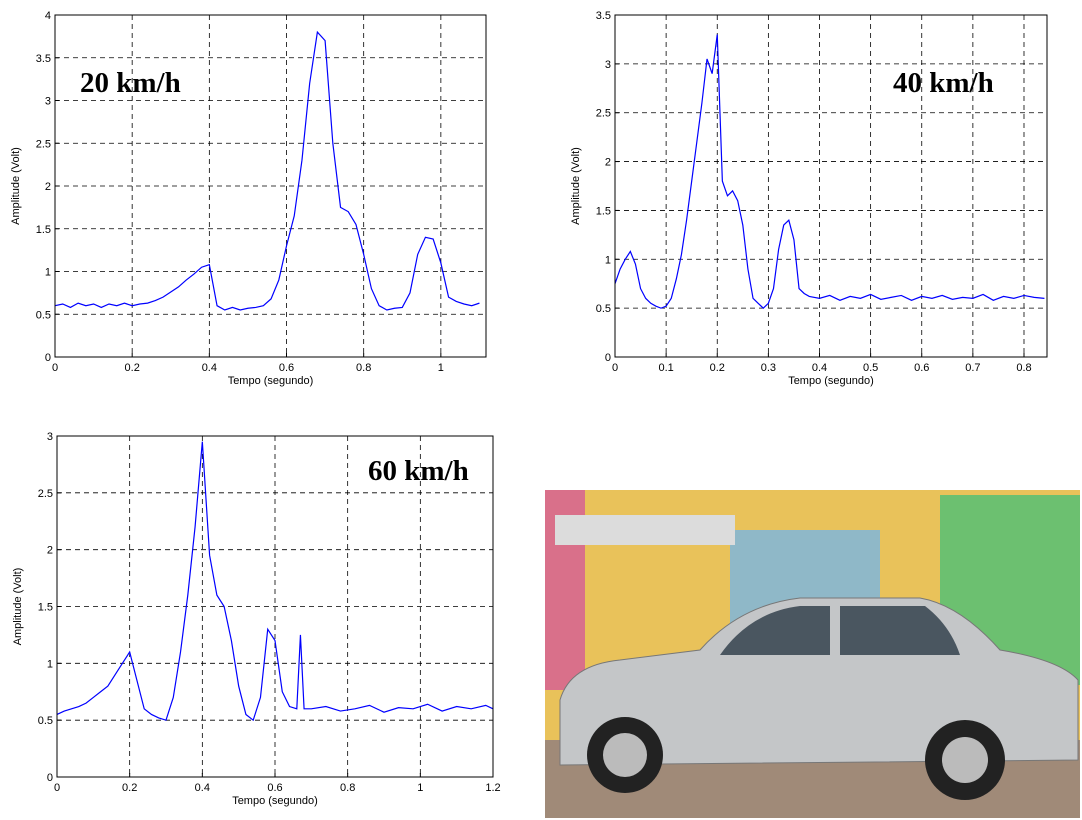 This screenshot has width=1082, height=820. Describe the element at coordinates (645, 530) in the screenshot. I see `canopy` at that location.